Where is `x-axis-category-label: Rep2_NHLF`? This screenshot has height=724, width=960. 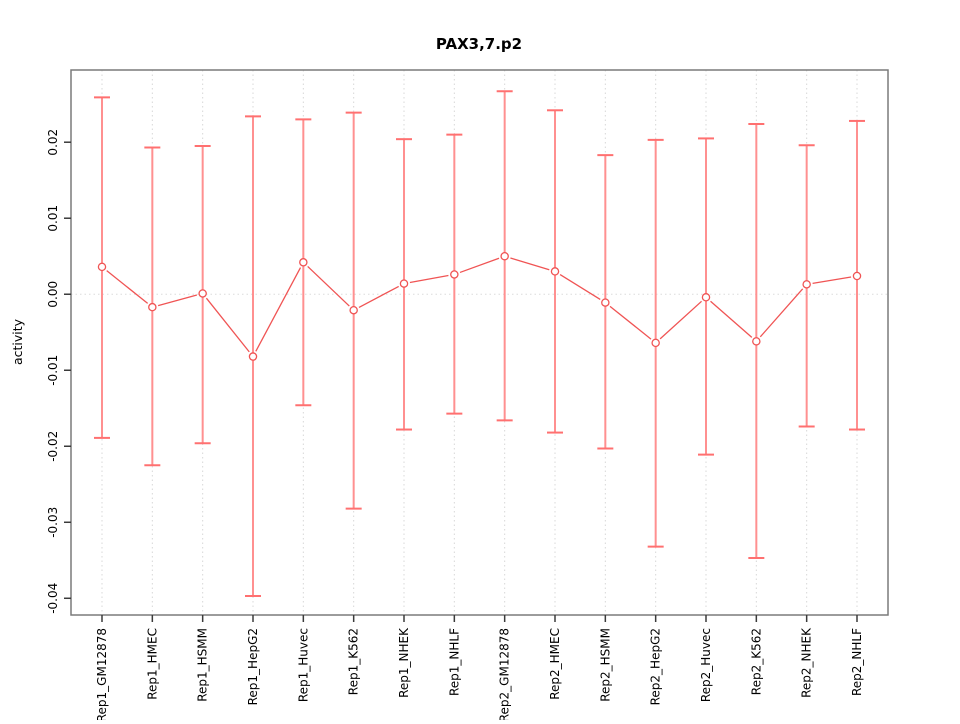
x-axis-category-label: Rep2_NHLF is located at coordinates (857, 662).